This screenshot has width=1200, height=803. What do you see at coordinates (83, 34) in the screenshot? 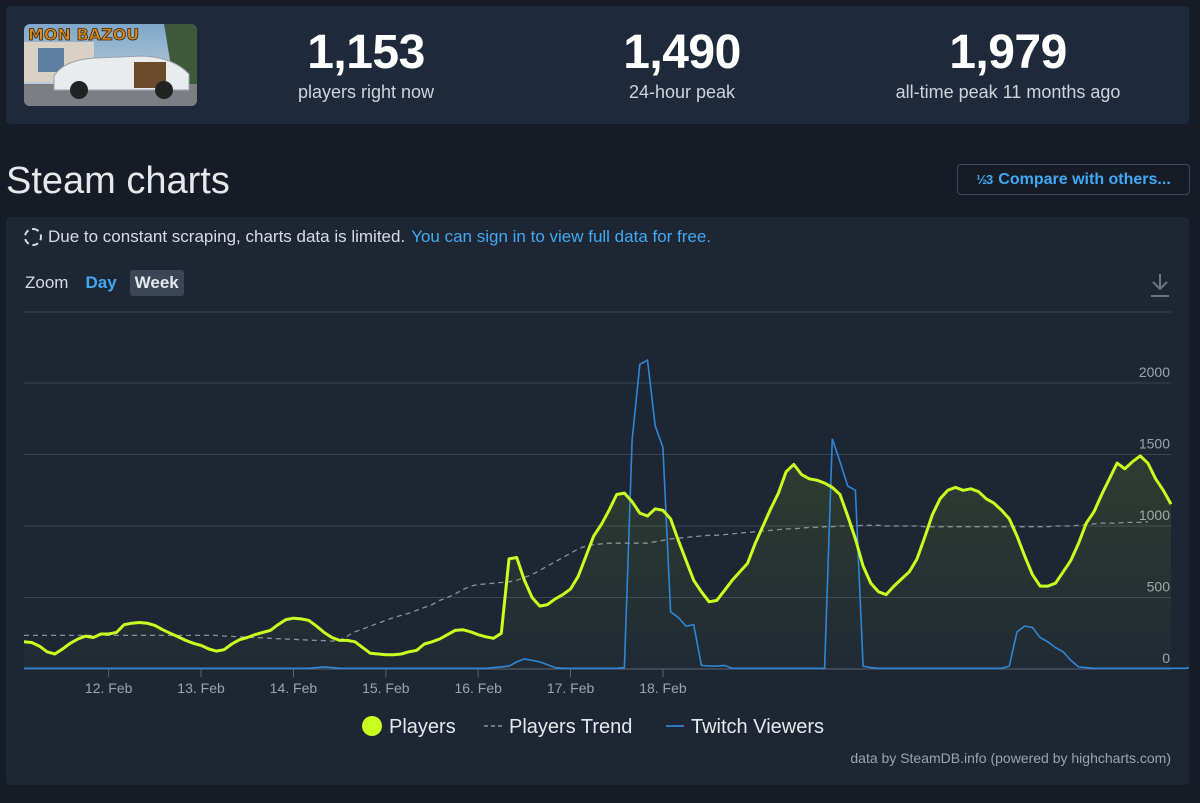
I see `game-logo-text: MON BAZOU` at bounding box center [83, 34].